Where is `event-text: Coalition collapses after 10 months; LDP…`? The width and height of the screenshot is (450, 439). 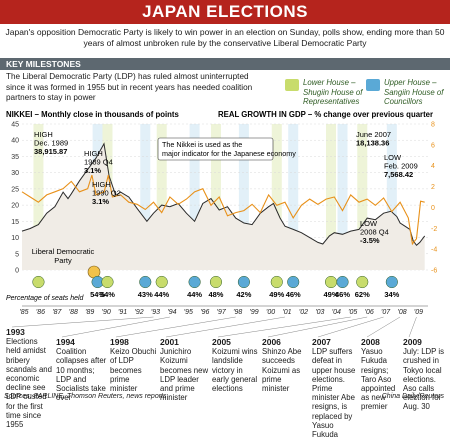 event-text: Coalition collapses after 10 months; LDP… is located at coordinates (81, 375).